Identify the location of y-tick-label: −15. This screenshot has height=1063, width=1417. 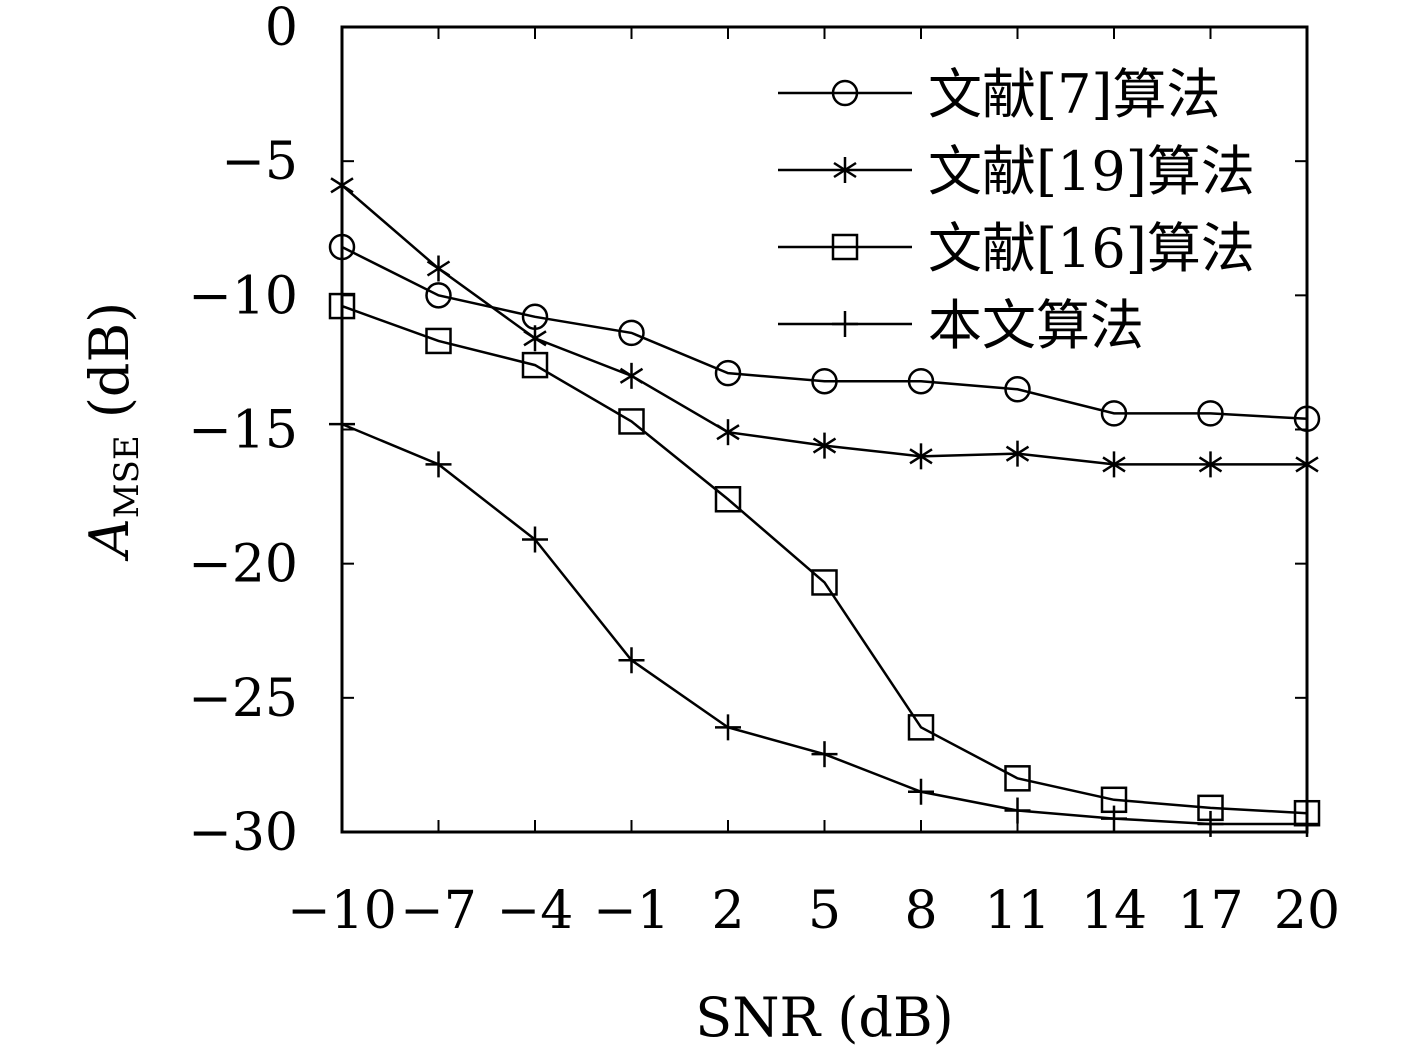
(243, 431).